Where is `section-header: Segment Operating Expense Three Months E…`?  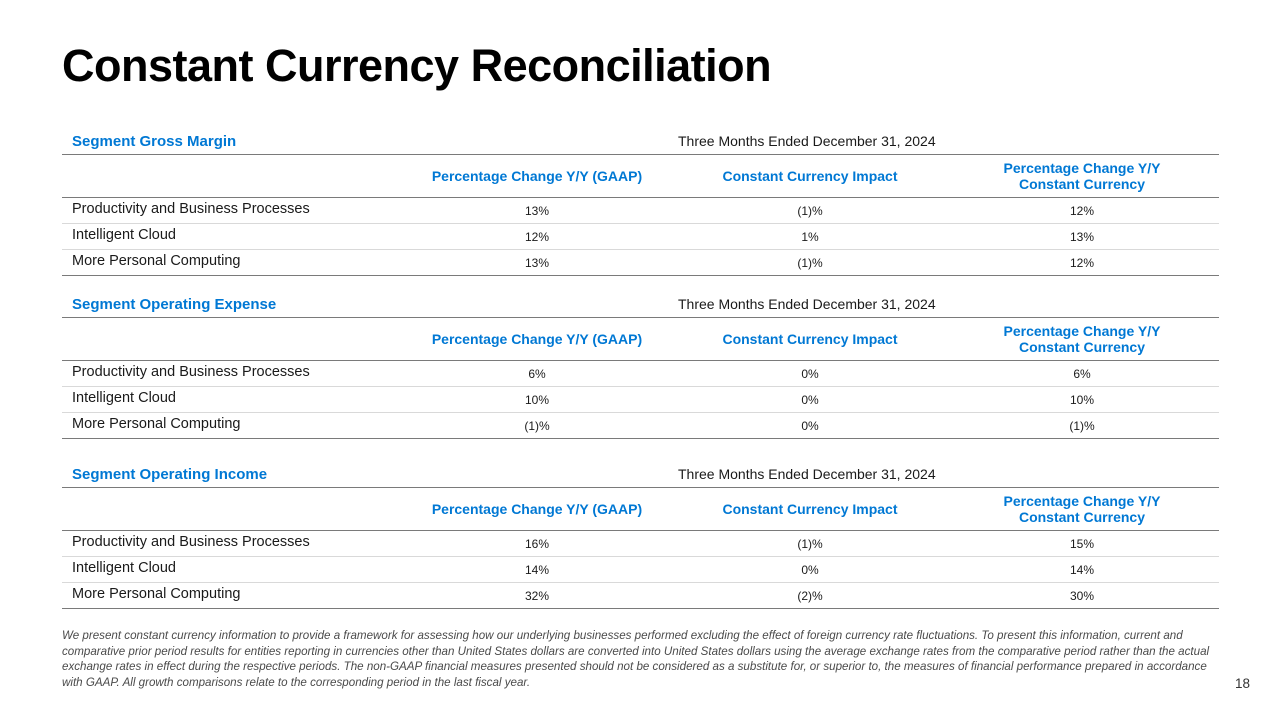
section-header: Segment Operating Expense Three Months E… is located at coordinates (640, 305).